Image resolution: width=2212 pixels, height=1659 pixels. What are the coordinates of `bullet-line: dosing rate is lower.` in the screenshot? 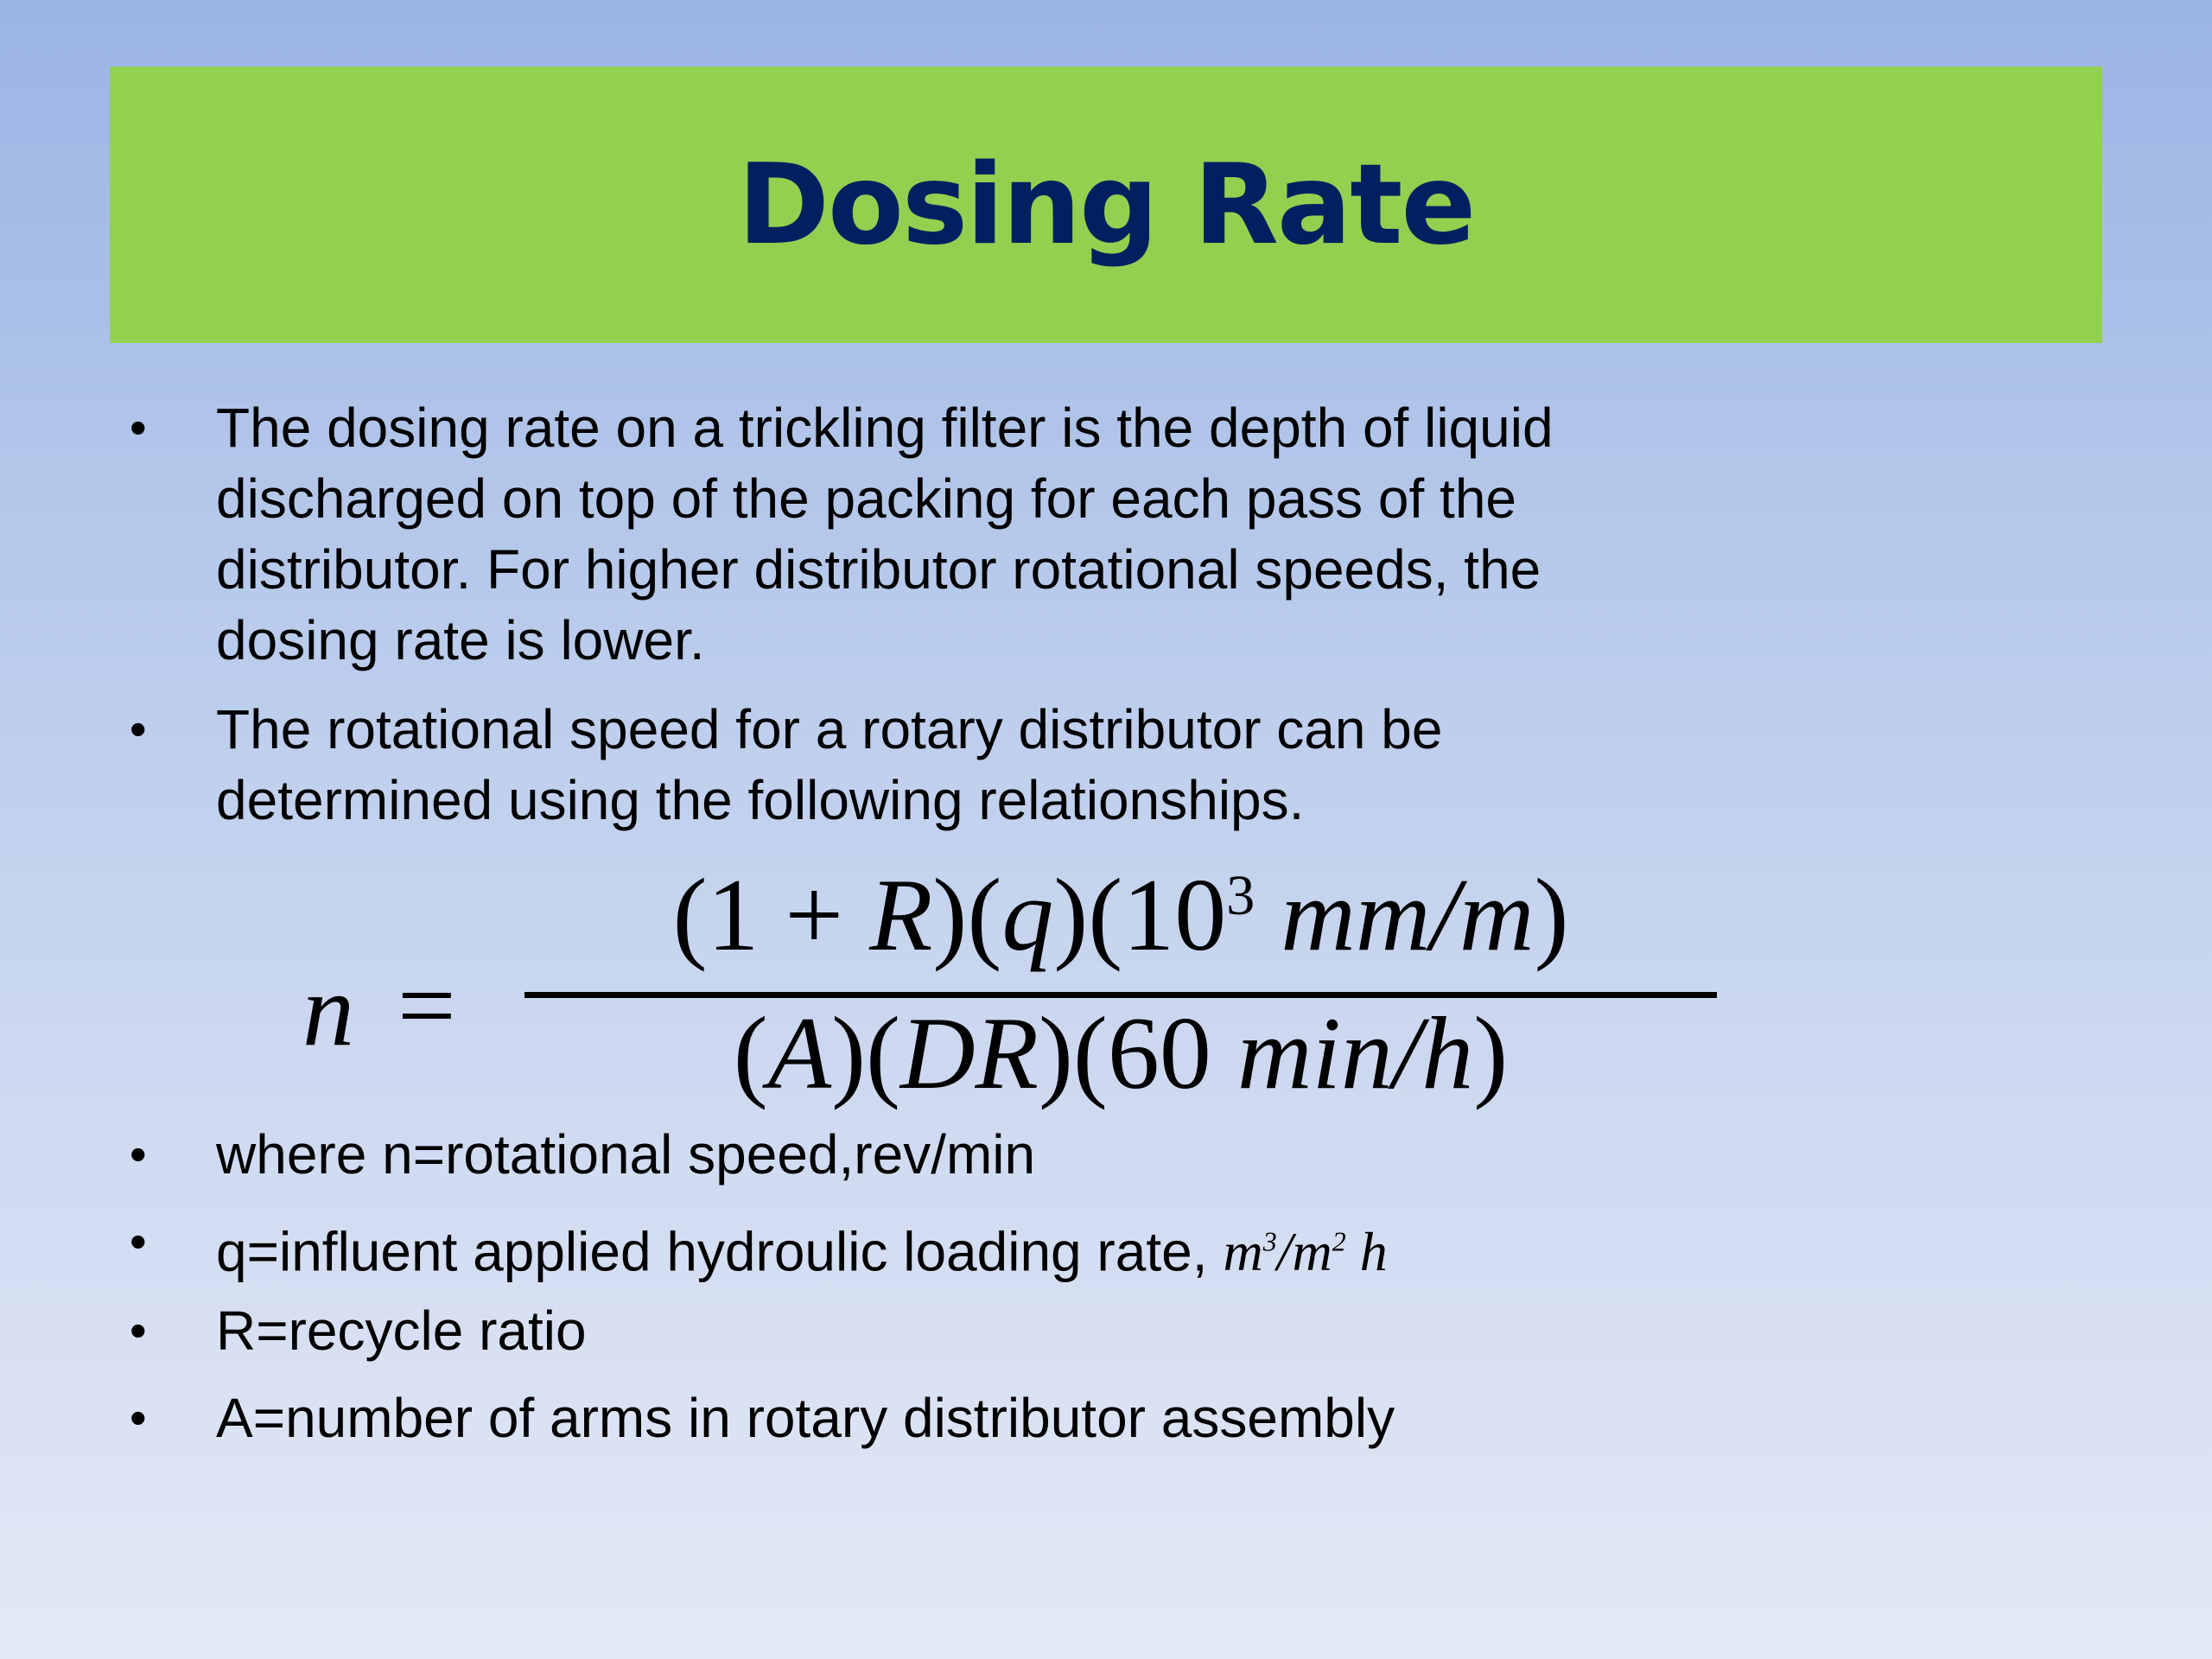 It's located at (460, 640).